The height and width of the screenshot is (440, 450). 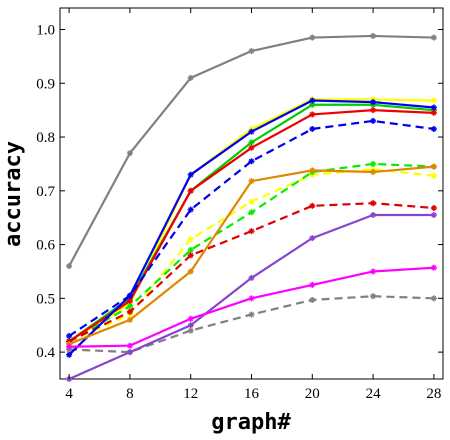 I want to click on y-tick-label: 0.7, so click(x=45, y=192).